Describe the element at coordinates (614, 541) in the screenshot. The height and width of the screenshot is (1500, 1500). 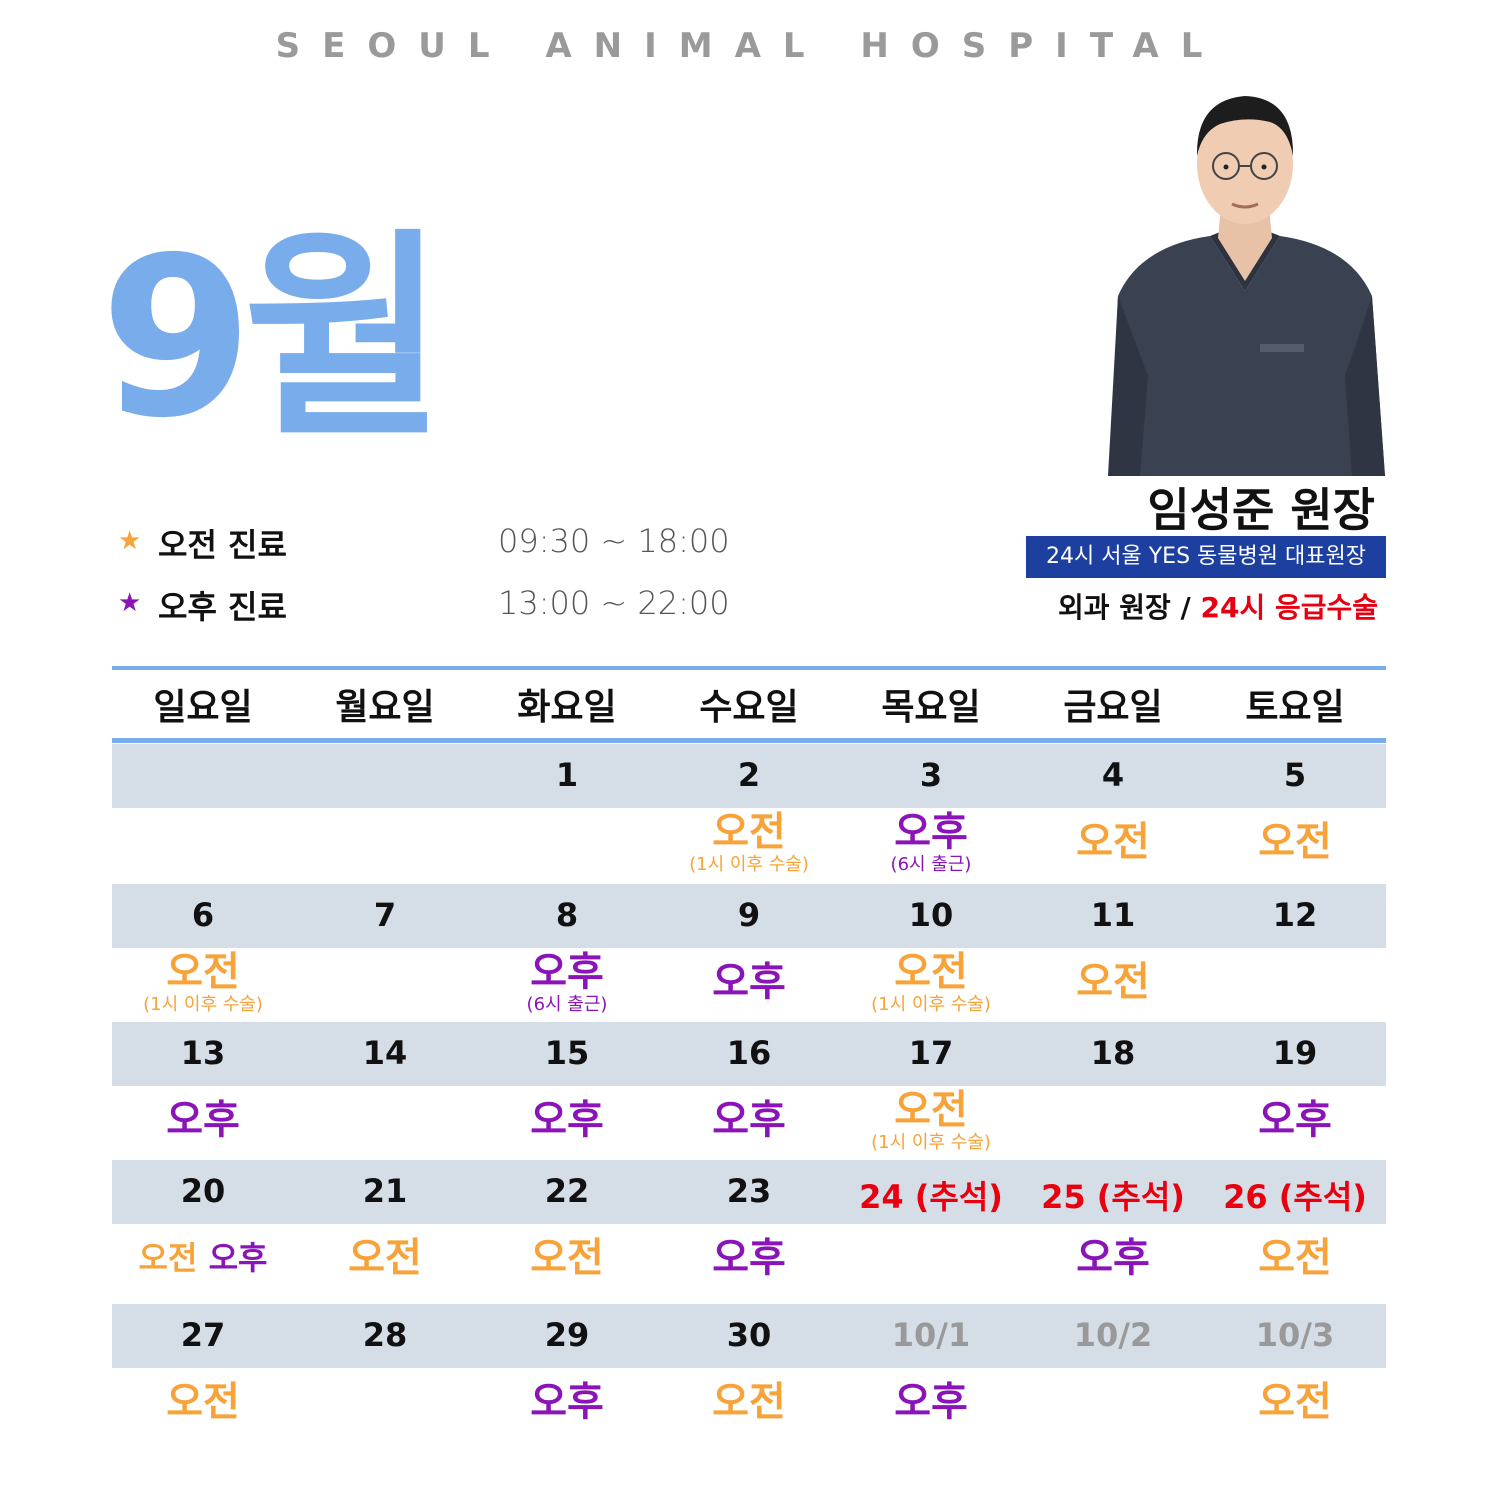
I see `am-hours-time: 09:30 ~ 18:00` at that location.